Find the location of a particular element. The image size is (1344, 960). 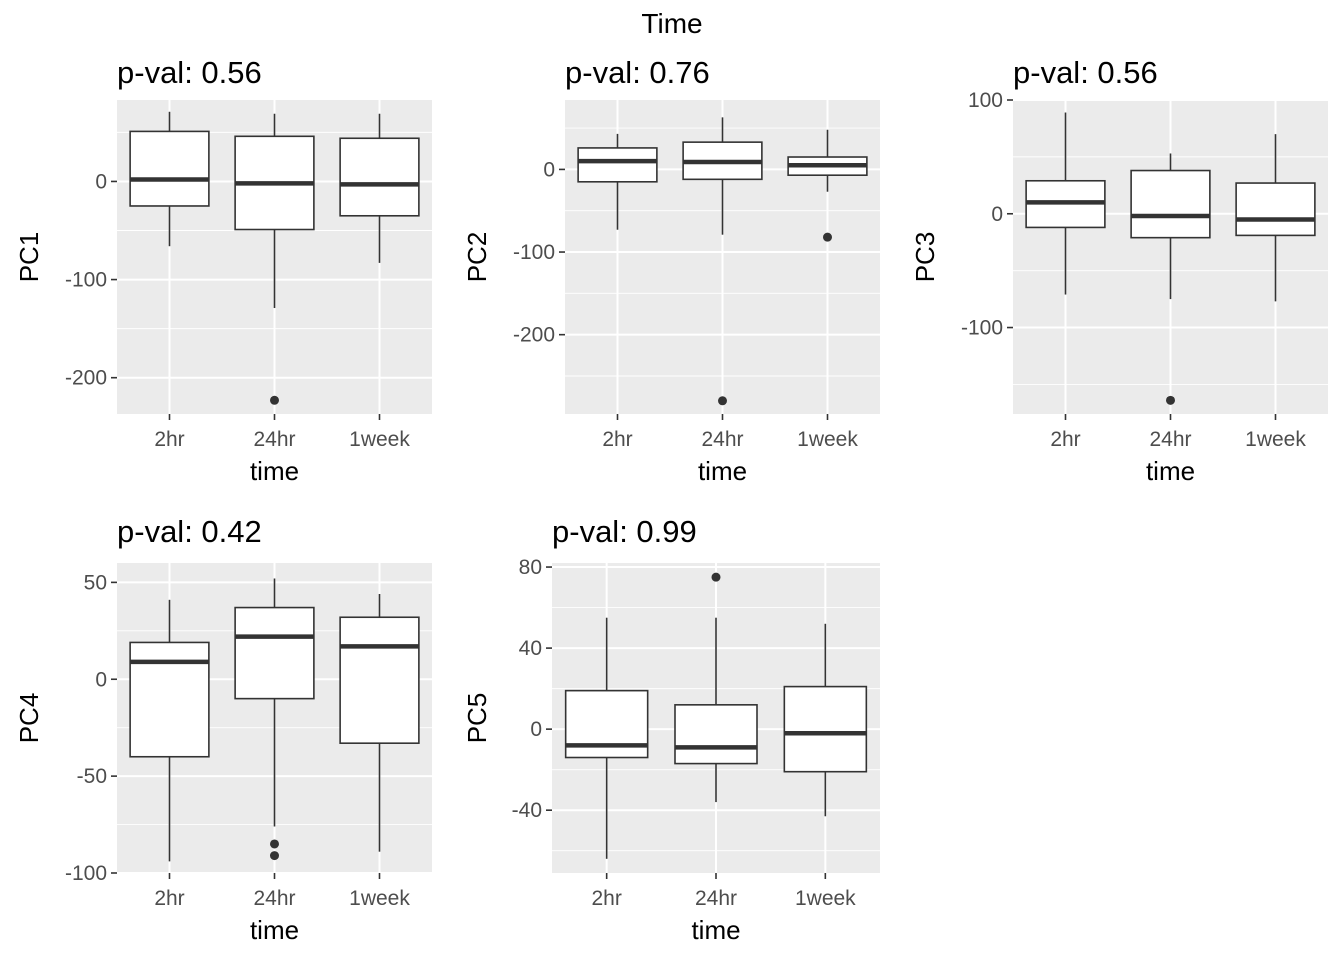

panel-pc5: -40 0 40 80 2hr 24hr 1week p-val: 0.99 time PC5 is located at coordinates (671, 729).